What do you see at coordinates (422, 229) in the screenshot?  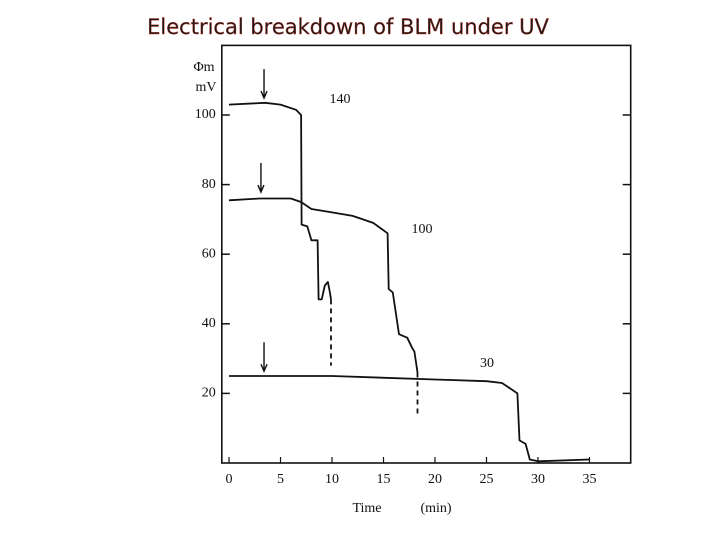 I see `series-label: 100` at bounding box center [422, 229].